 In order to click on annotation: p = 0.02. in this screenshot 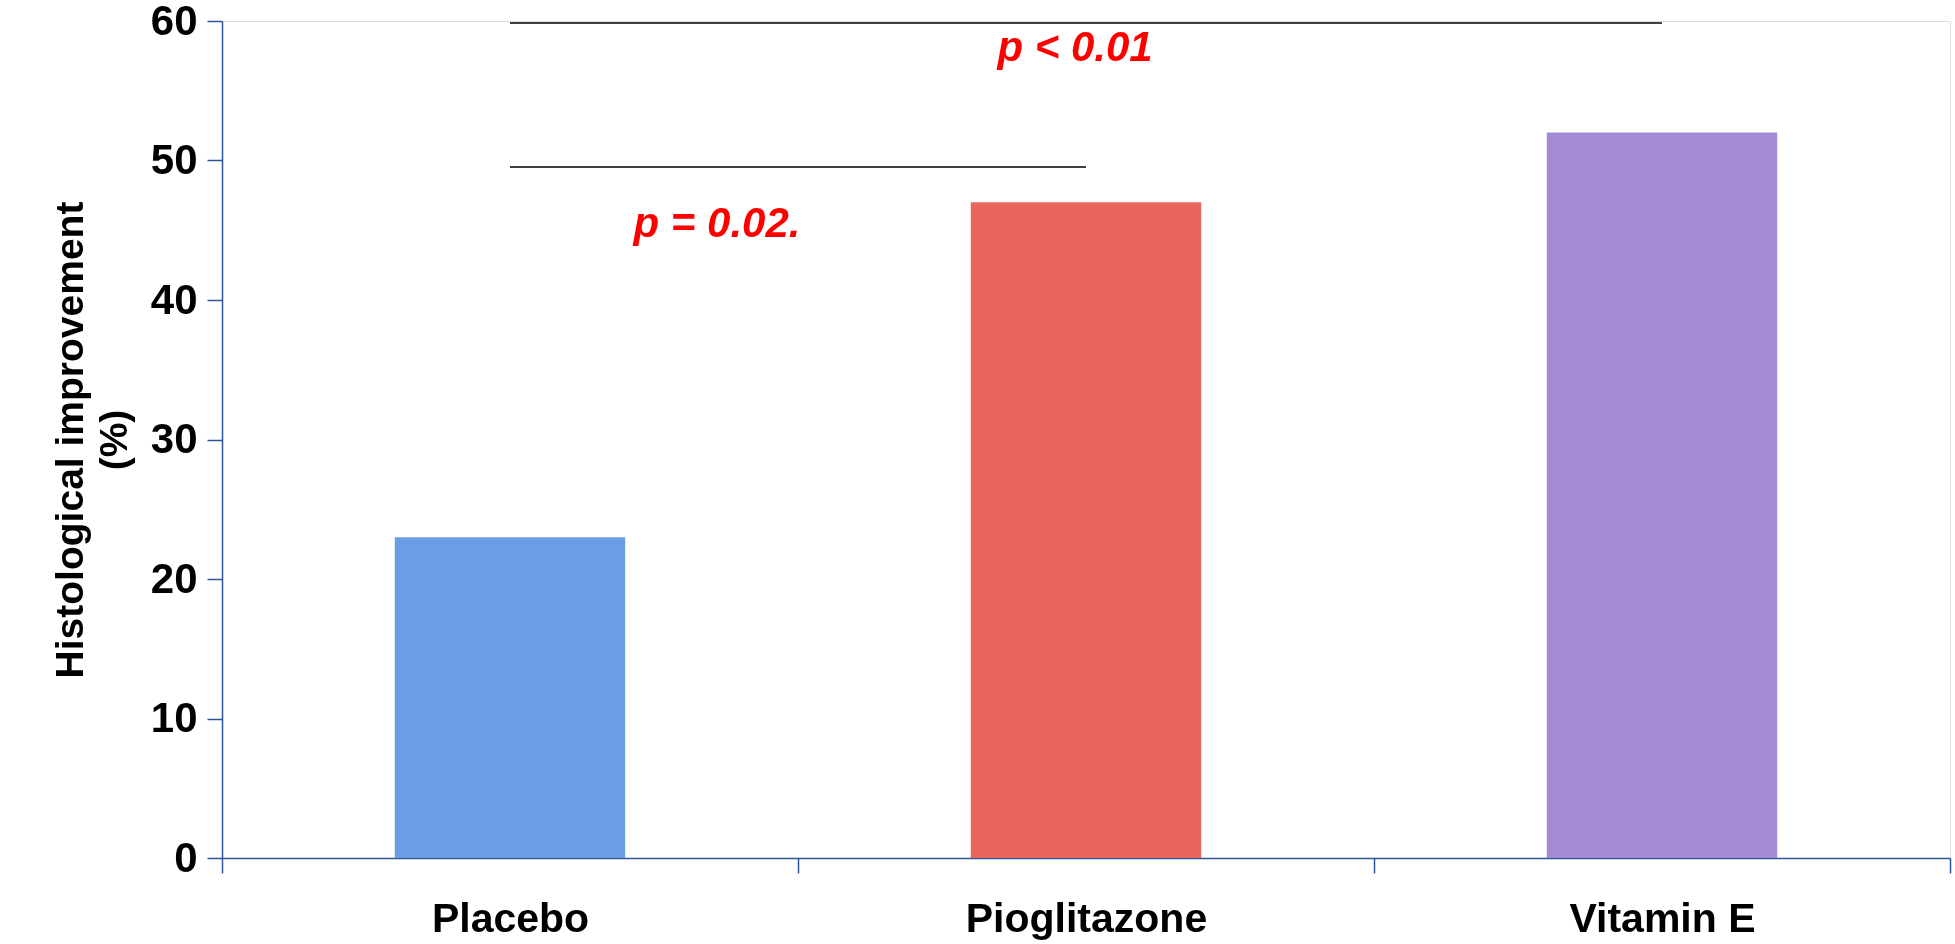, I will do `click(716, 222)`.